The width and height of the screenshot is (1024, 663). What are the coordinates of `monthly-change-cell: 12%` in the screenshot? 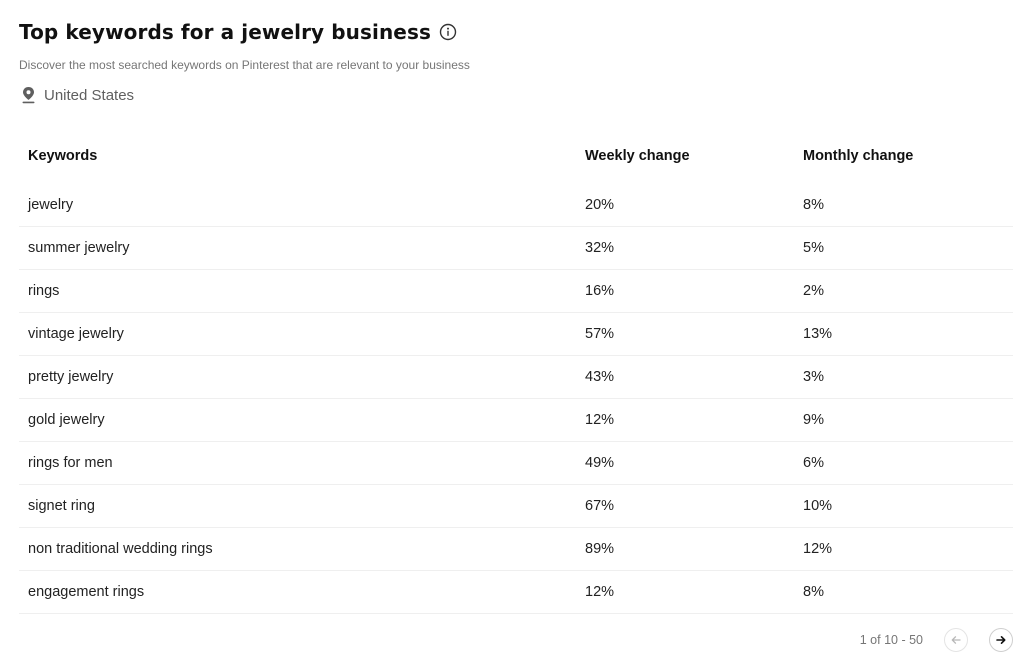 It's located at (818, 549).